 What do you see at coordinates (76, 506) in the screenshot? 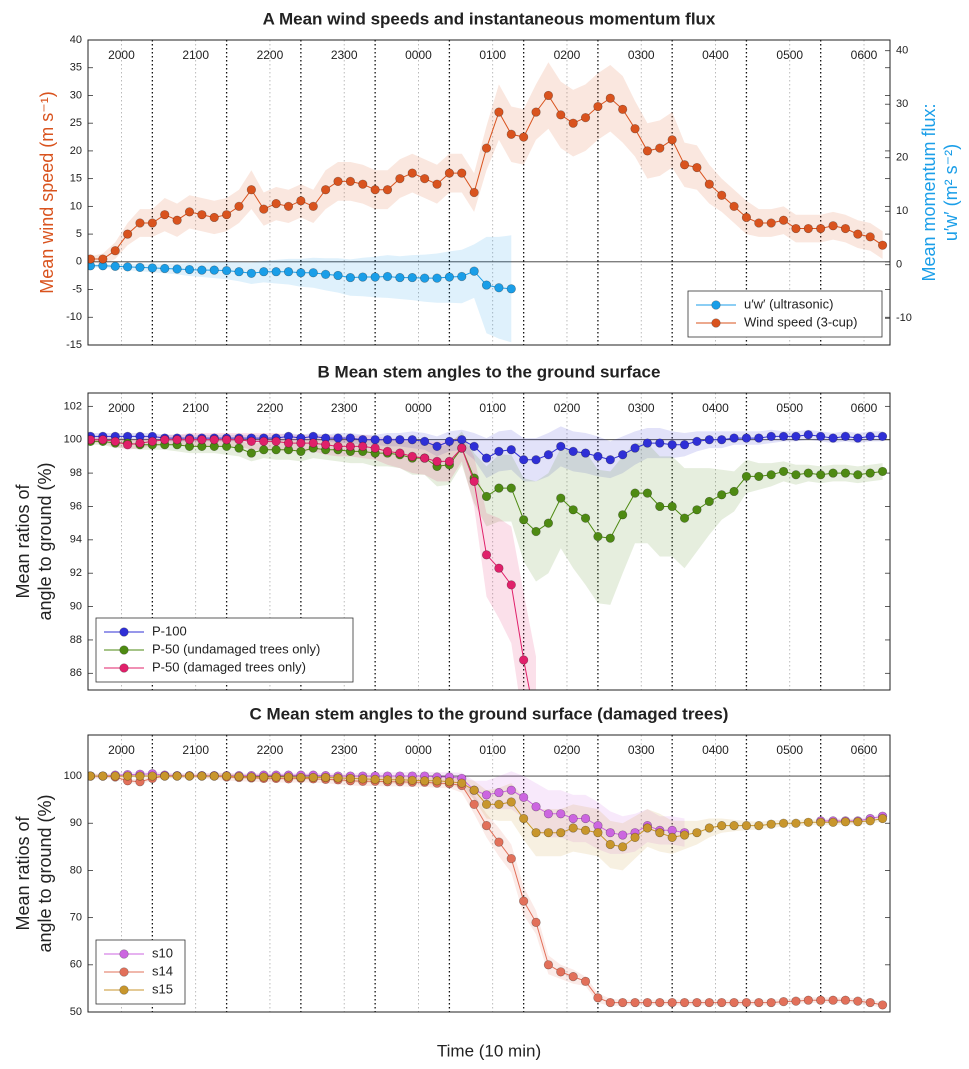
I see `y-tick-label: 96` at bounding box center [76, 506].